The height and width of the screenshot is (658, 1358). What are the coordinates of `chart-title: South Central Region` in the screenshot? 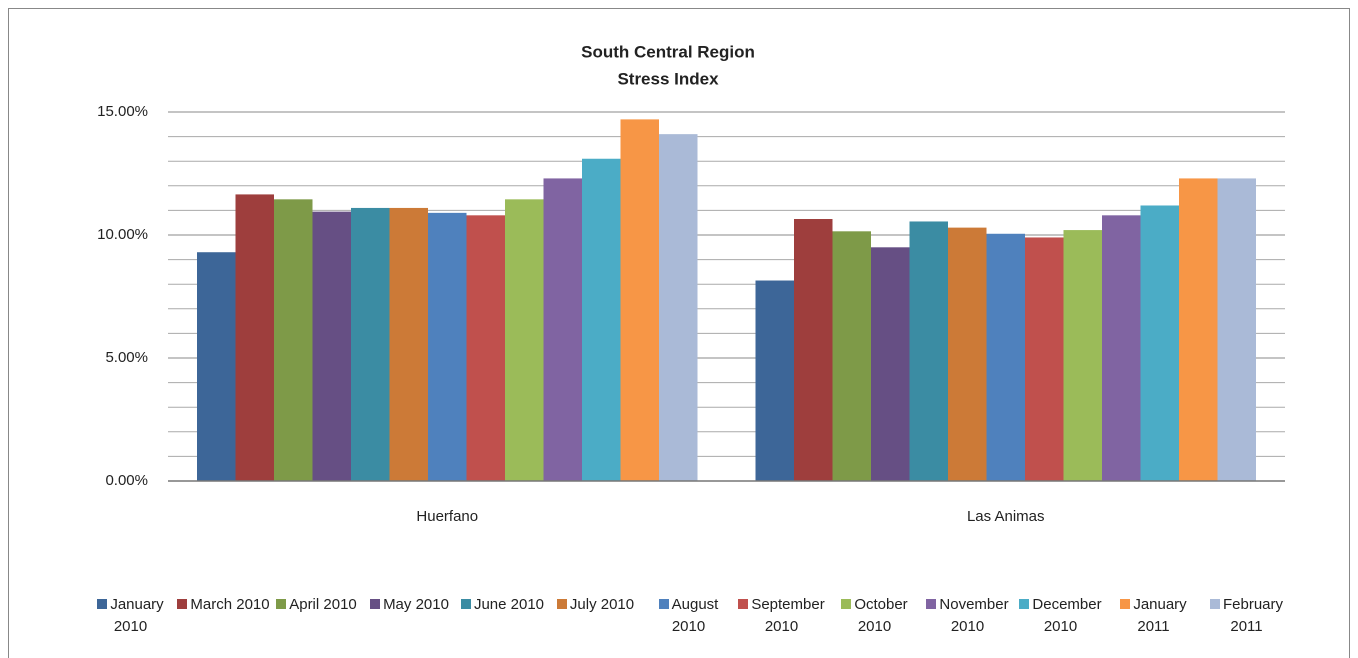 It's located at (668, 51).